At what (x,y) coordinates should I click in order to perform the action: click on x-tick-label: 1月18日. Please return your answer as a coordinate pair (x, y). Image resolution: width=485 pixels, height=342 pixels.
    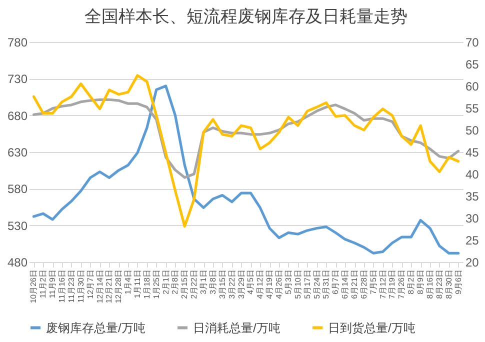
    Looking at the image, I should click on (147, 284).